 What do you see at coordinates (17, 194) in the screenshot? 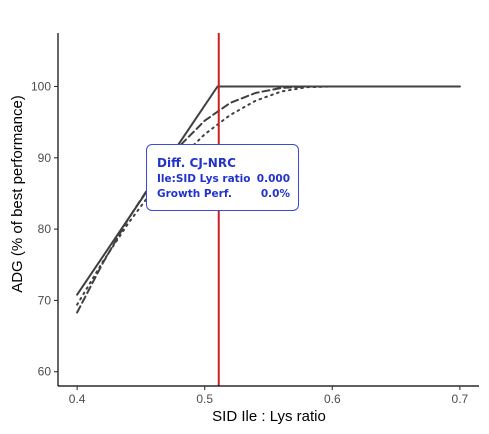
I see `y-axis-title: ADG (% of best performance)` at bounding box center [17, 194].